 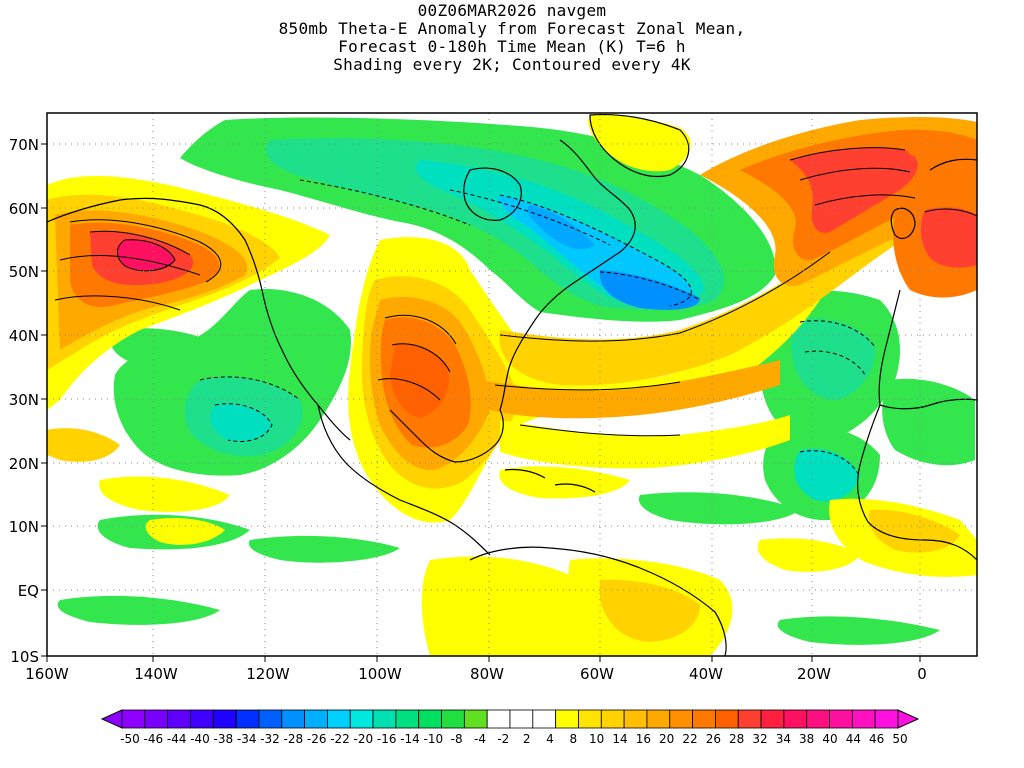 I want to click on lat-label: 10N, so click(x=24, y=527).